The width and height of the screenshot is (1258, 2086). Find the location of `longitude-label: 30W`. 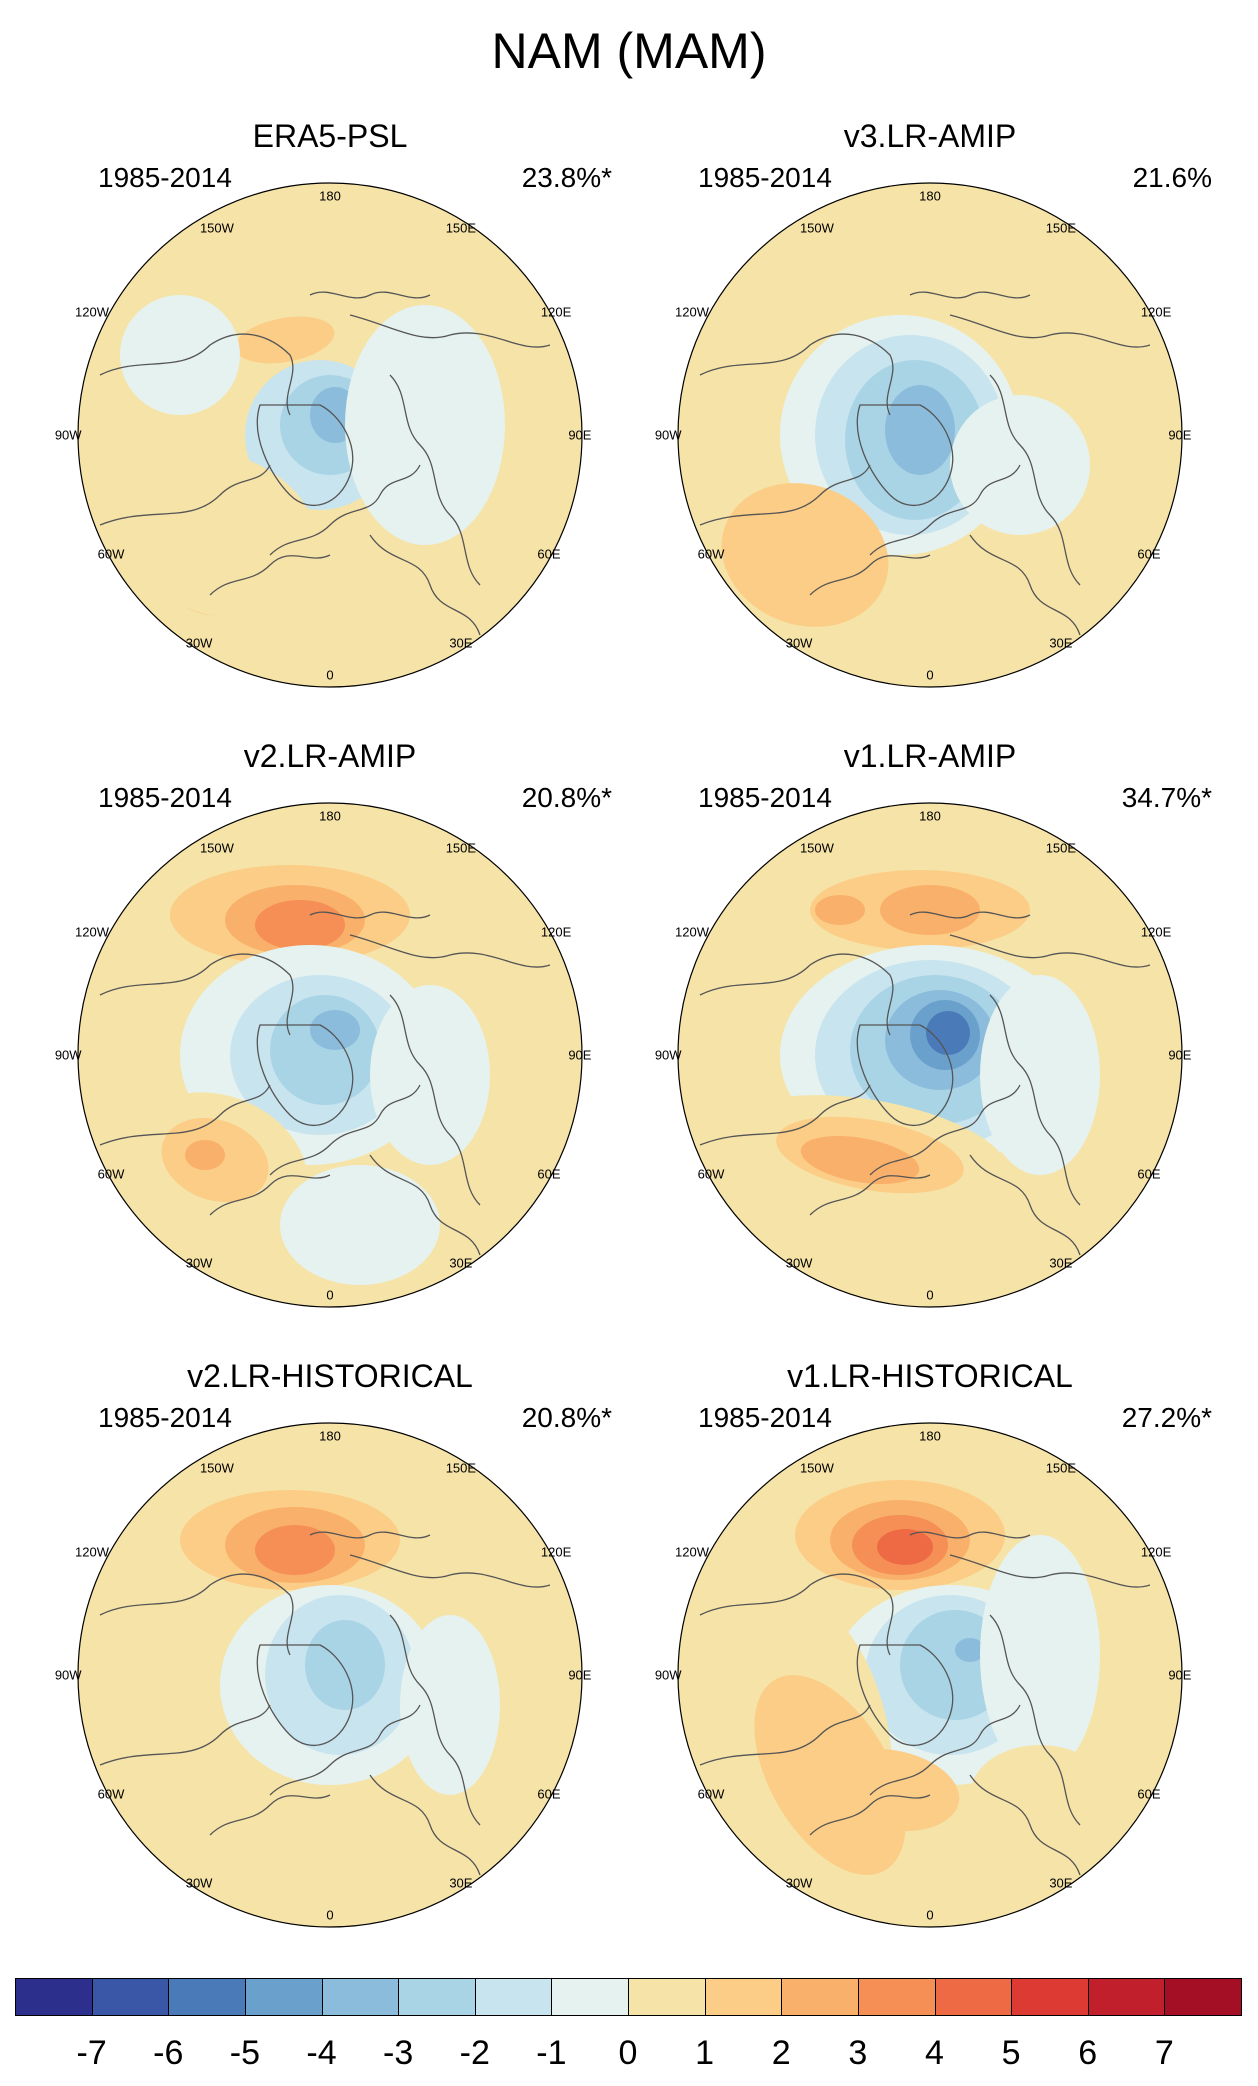

longitude-label: 30W is located at coordinates (199, 1263).